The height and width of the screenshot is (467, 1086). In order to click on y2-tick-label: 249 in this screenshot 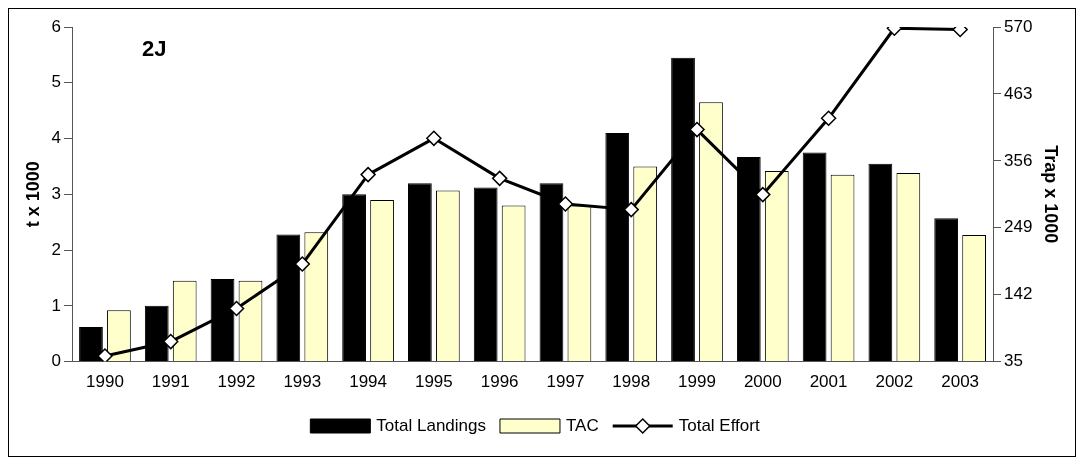, I will do `click(1018, 227)`.